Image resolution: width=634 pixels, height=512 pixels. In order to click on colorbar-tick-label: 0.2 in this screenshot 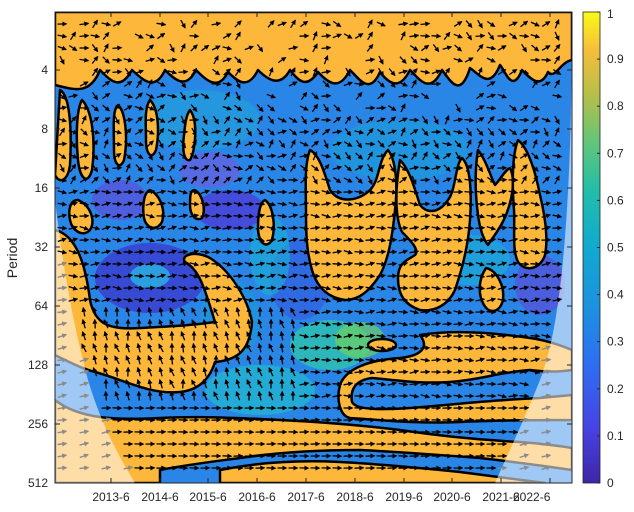, I will do `click(615, 389)`.